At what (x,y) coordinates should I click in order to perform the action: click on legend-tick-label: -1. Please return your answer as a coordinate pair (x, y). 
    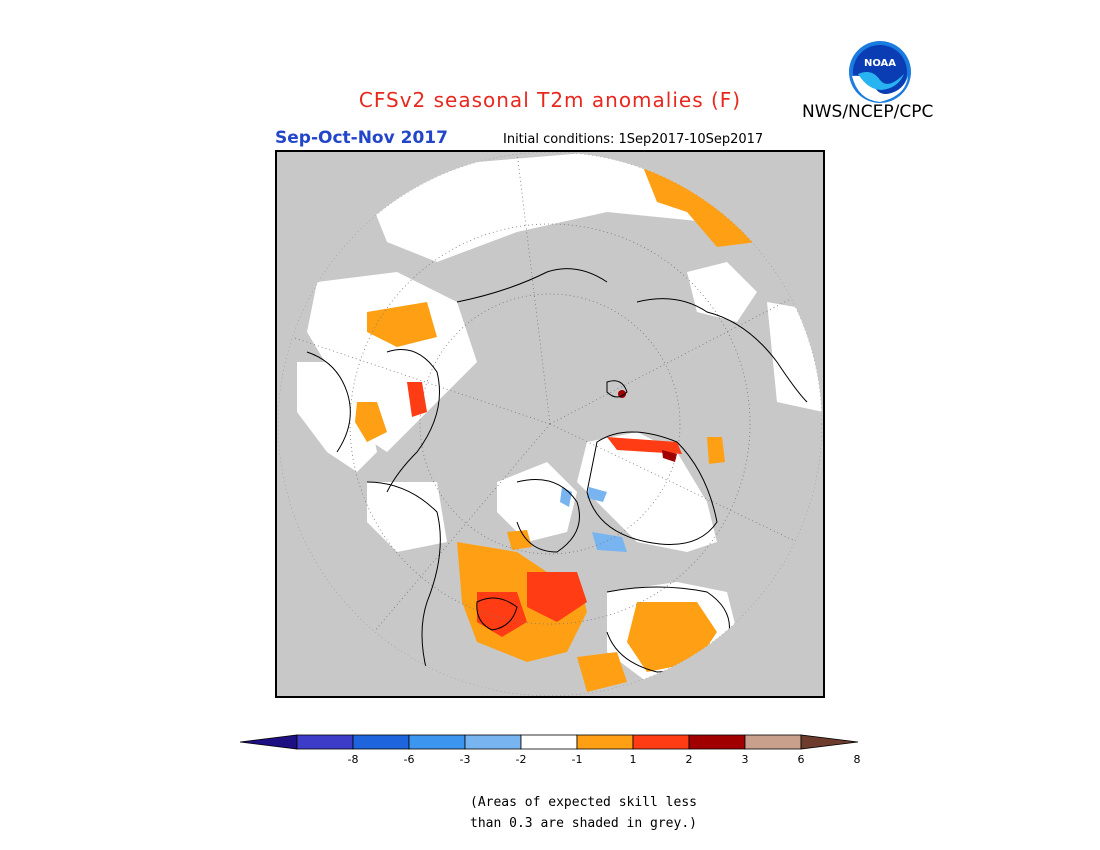
    Looking at the image, I should click on (577, 759).